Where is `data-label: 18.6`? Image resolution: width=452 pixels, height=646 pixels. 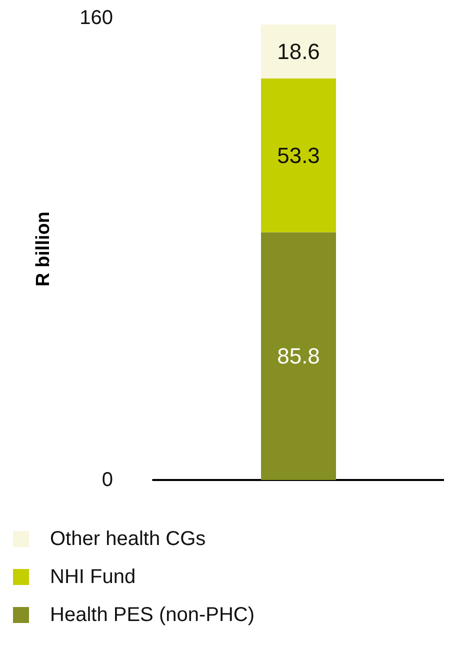 data-label: 18.6 is located at coordinates (298, 51).